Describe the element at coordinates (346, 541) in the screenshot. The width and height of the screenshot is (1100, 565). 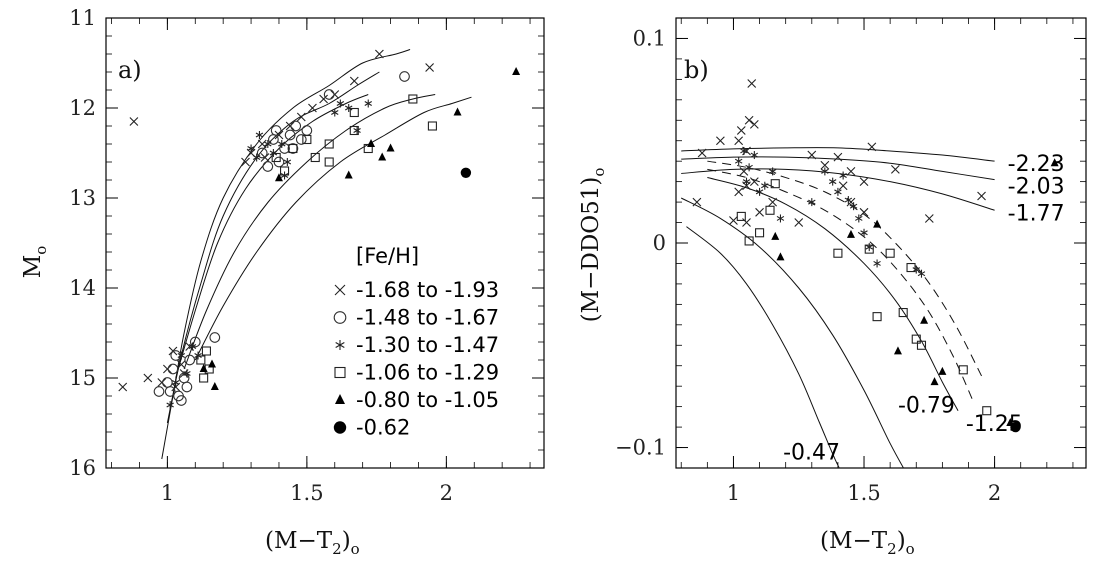
I see `panel-a-x-label-tail: )` at that location.